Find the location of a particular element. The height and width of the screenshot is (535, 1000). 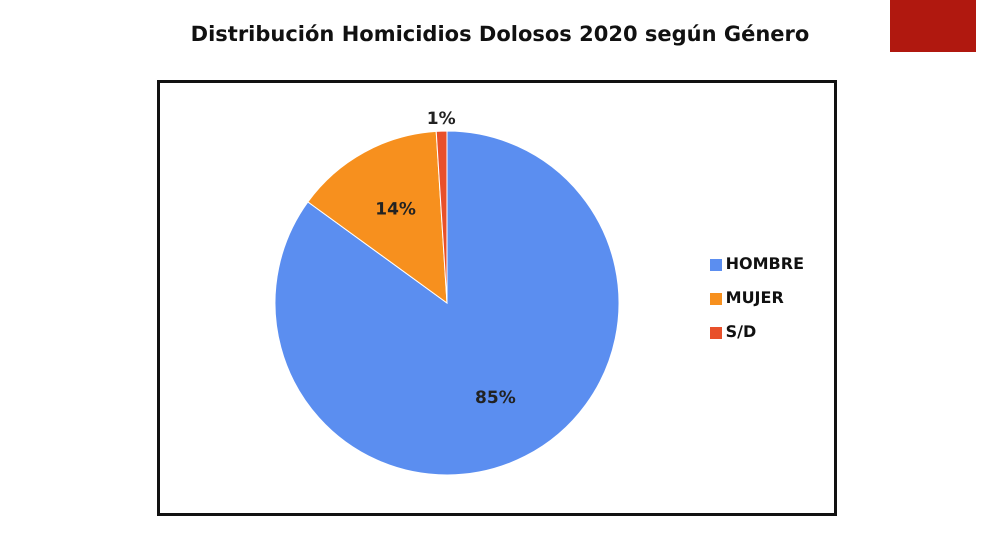

data-label: 85% is located at coordinates (495, 398).